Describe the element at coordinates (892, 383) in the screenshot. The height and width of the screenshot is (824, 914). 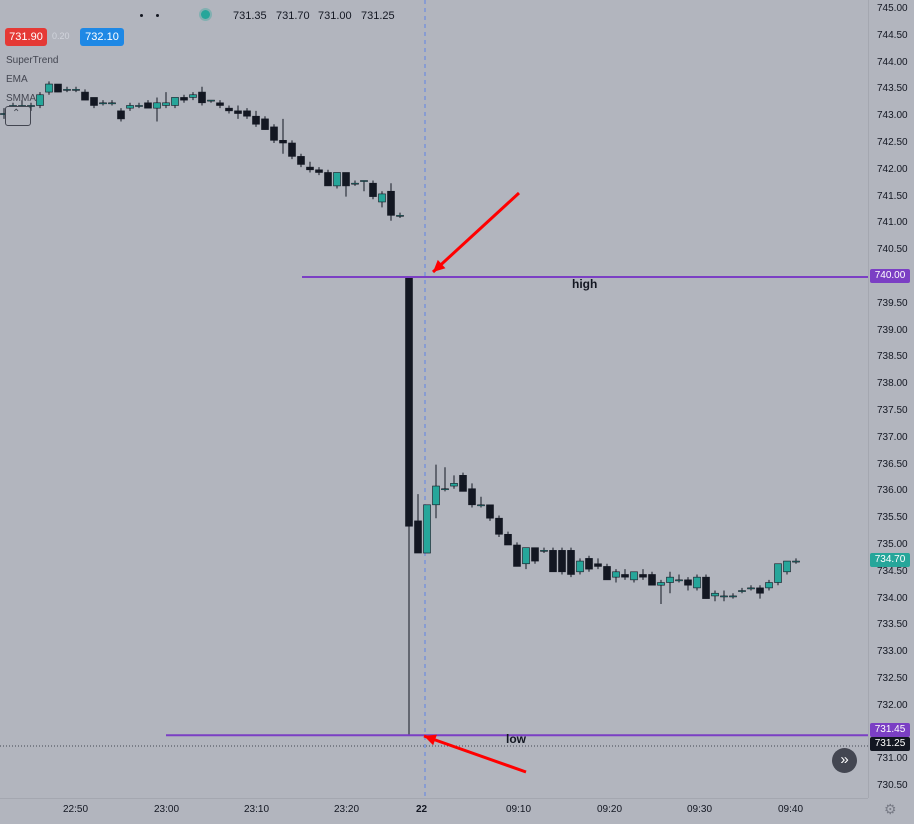
I see `price-tick-label: 738.00` at that location.